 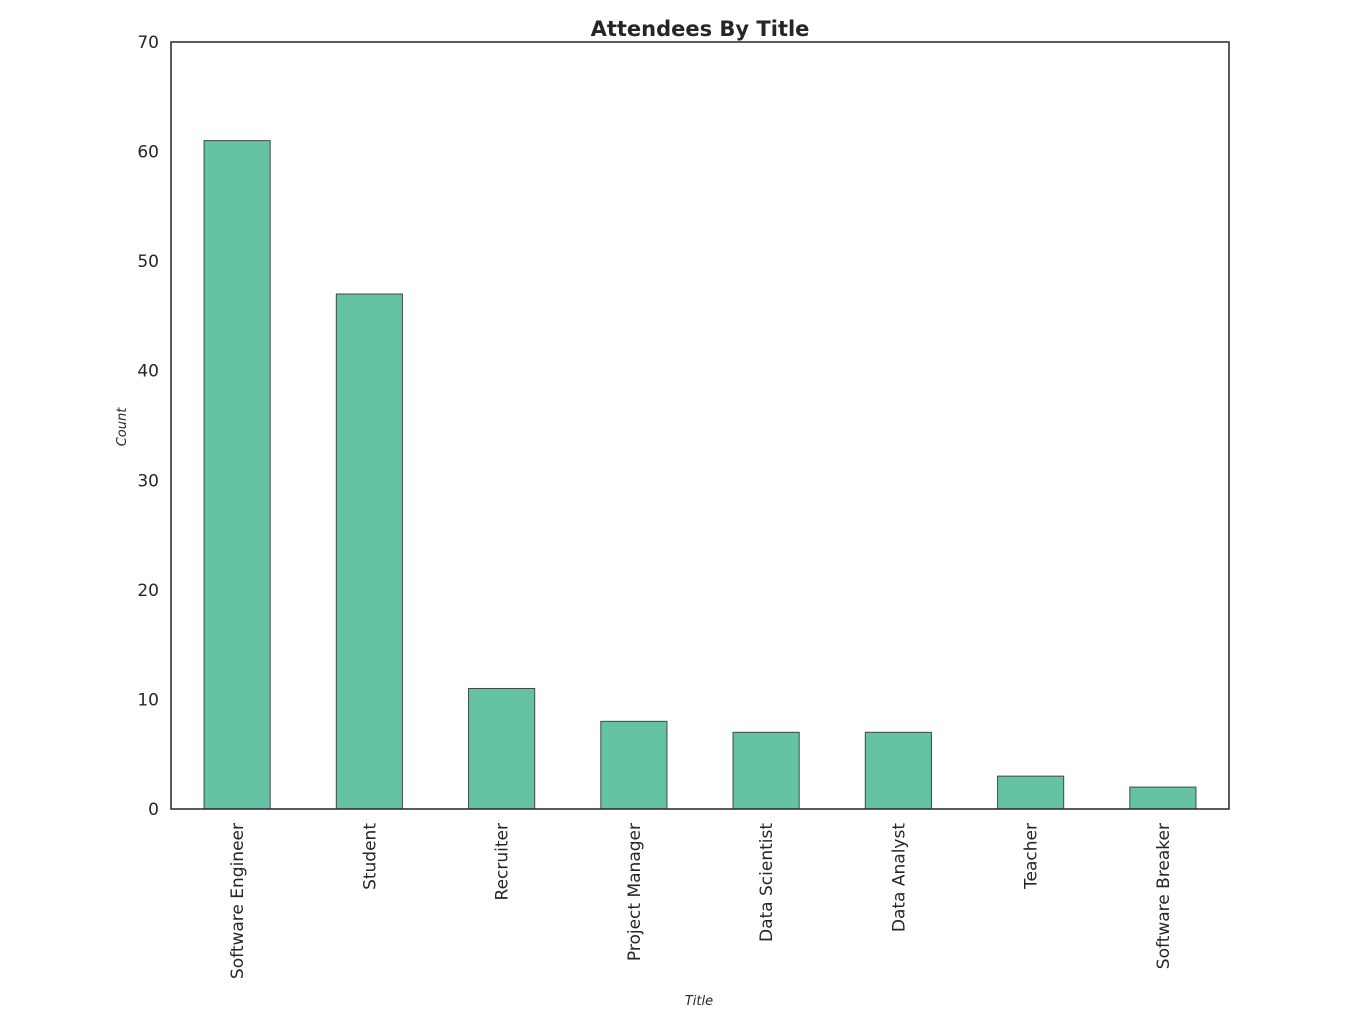 I want to click on y-tick-label: 0, so click(x=153, y=810).